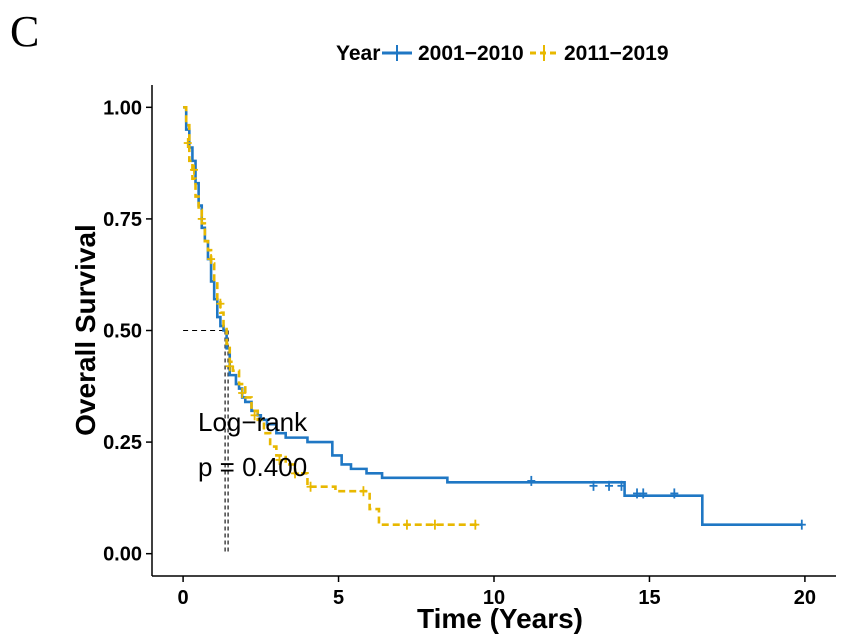 This screenshot has width=848, height=639. Describe the element at coordinates (122, 332) in the screenshot. I see `y-tick-label: 0.50` at that location.